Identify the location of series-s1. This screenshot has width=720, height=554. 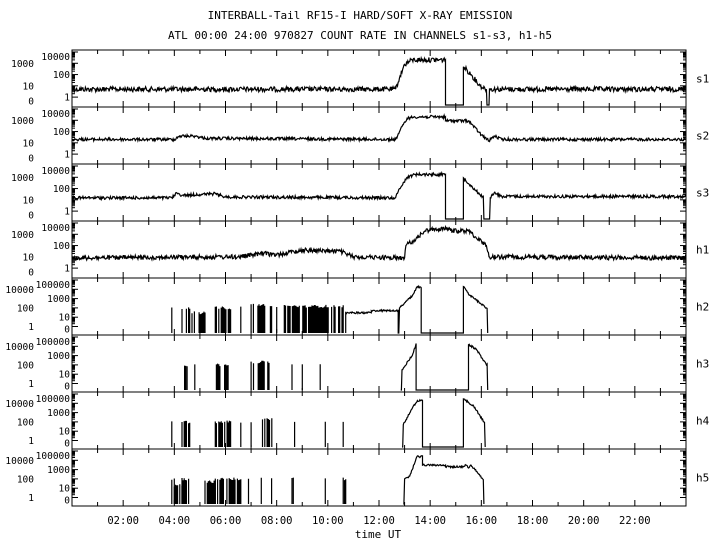
(379, 80).